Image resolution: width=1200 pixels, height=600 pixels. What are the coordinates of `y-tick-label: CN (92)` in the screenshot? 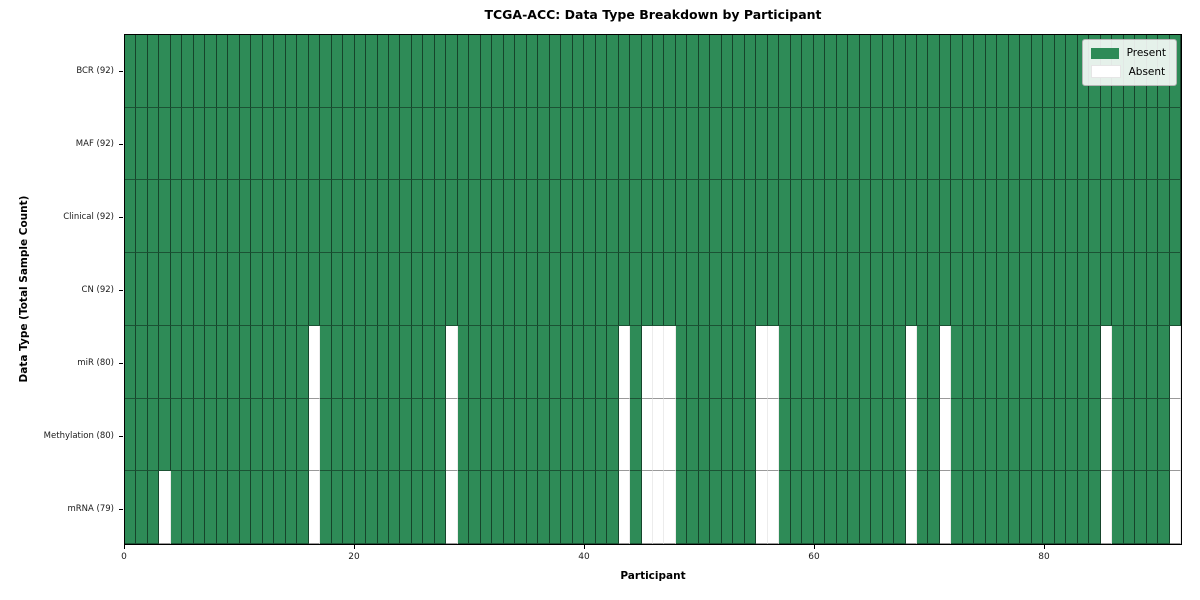 It's located at (97, 289).